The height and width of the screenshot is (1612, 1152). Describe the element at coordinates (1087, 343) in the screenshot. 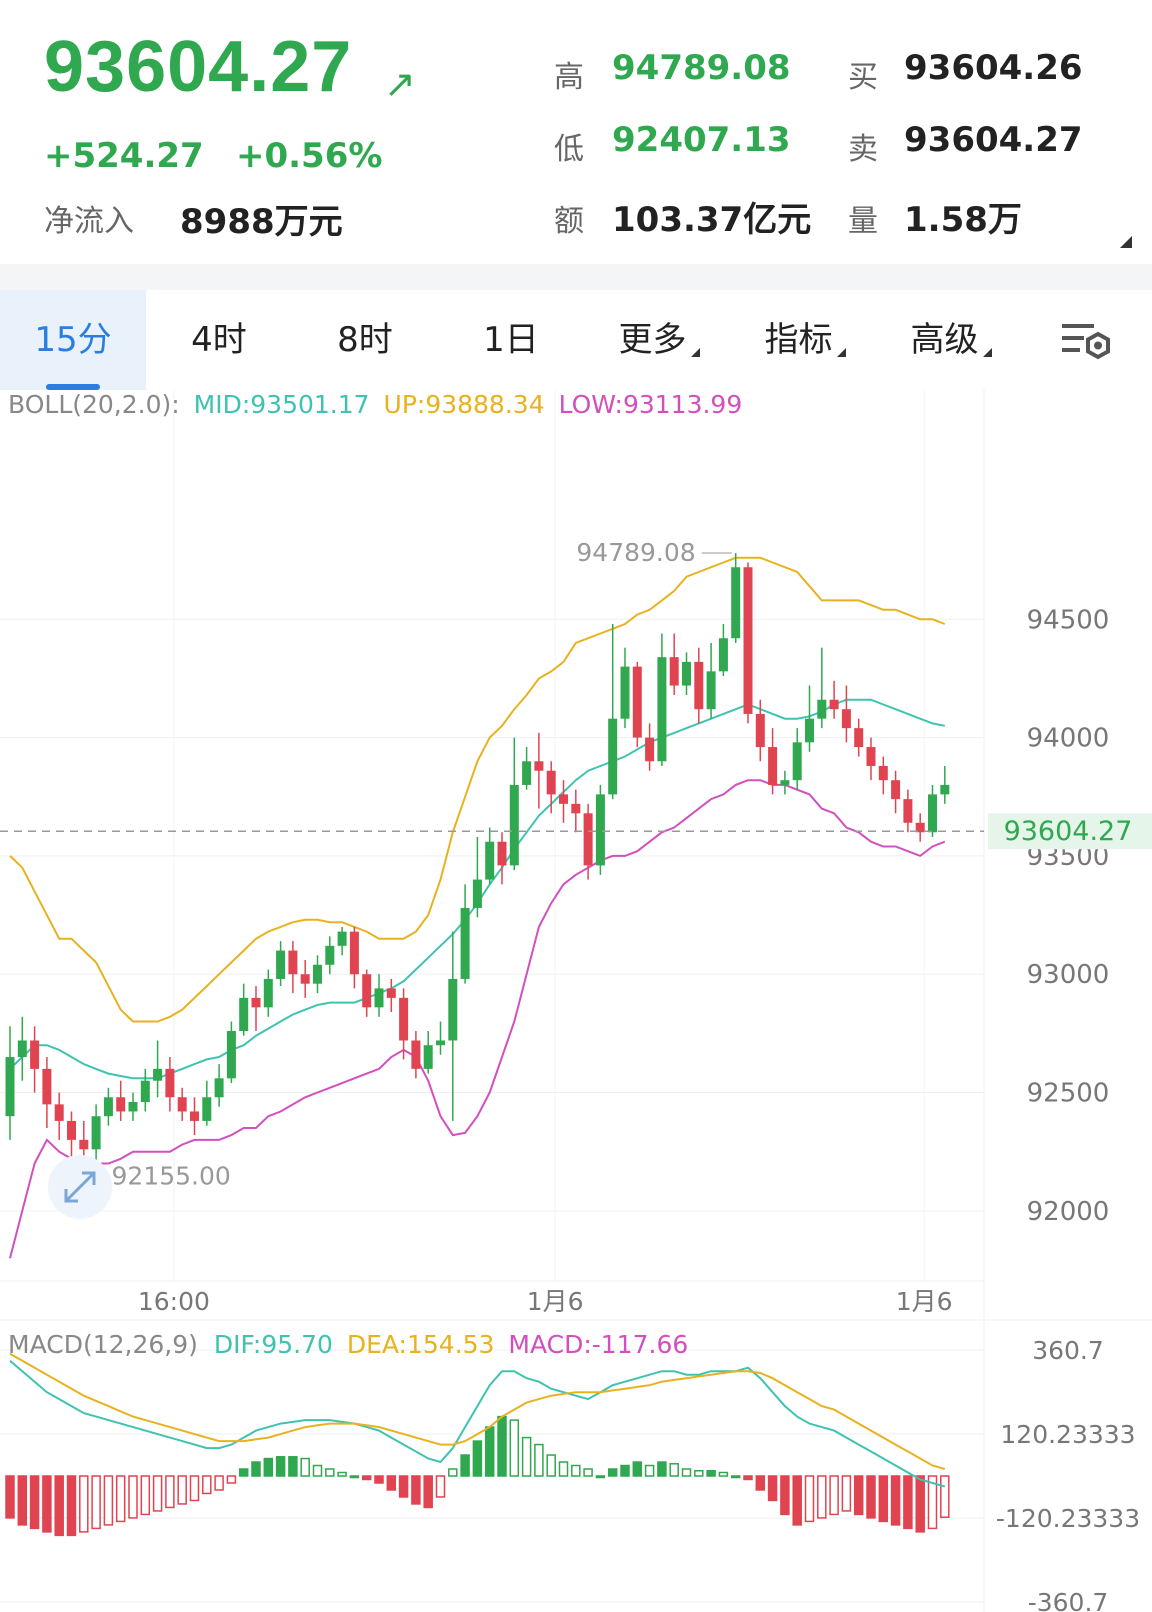

I see `chart-settings-icon` at that location.